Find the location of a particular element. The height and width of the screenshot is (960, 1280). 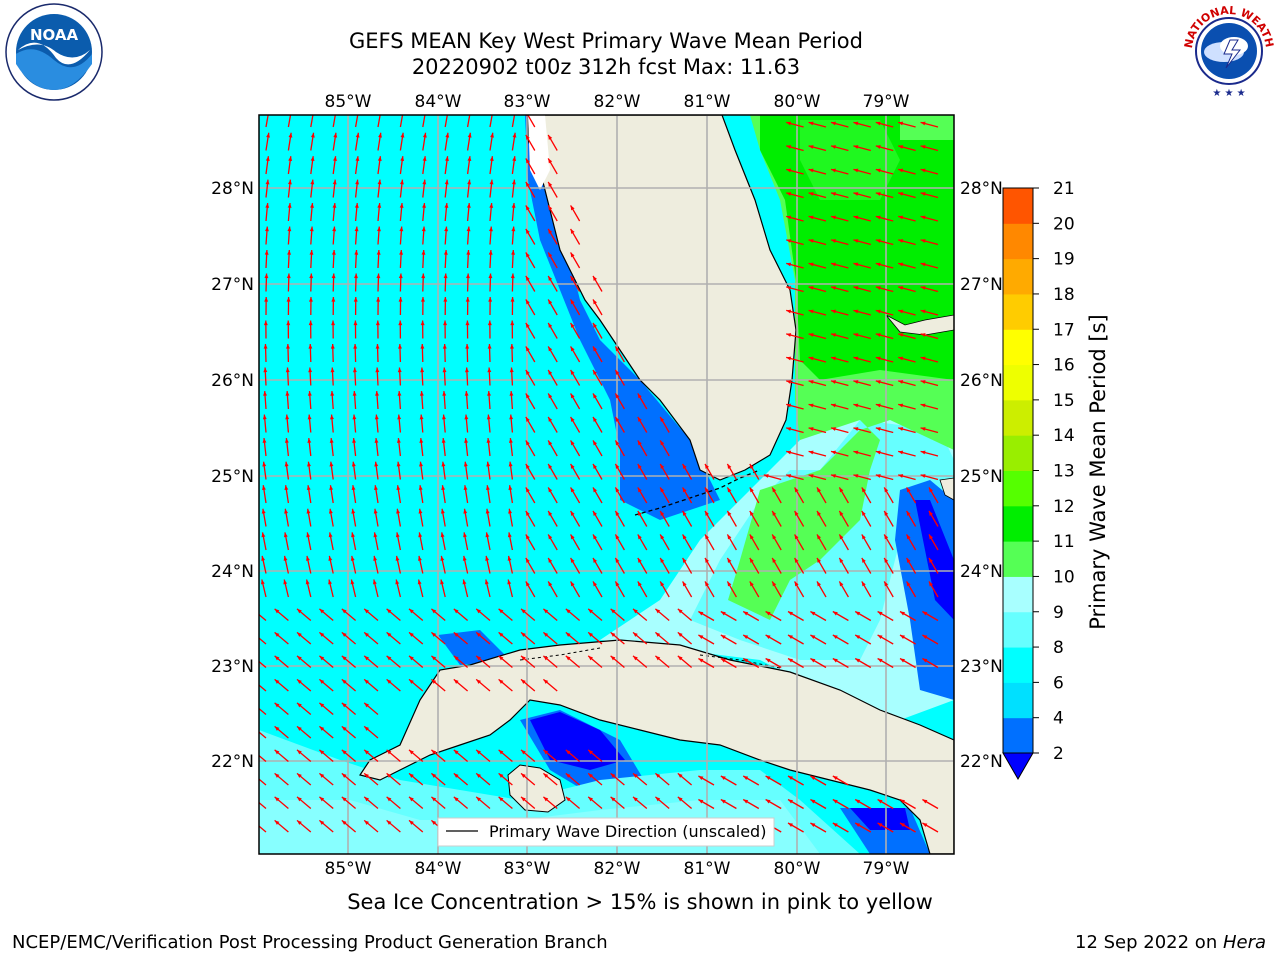

lat-label-left: 28°N is located at coordinates (232, 189).